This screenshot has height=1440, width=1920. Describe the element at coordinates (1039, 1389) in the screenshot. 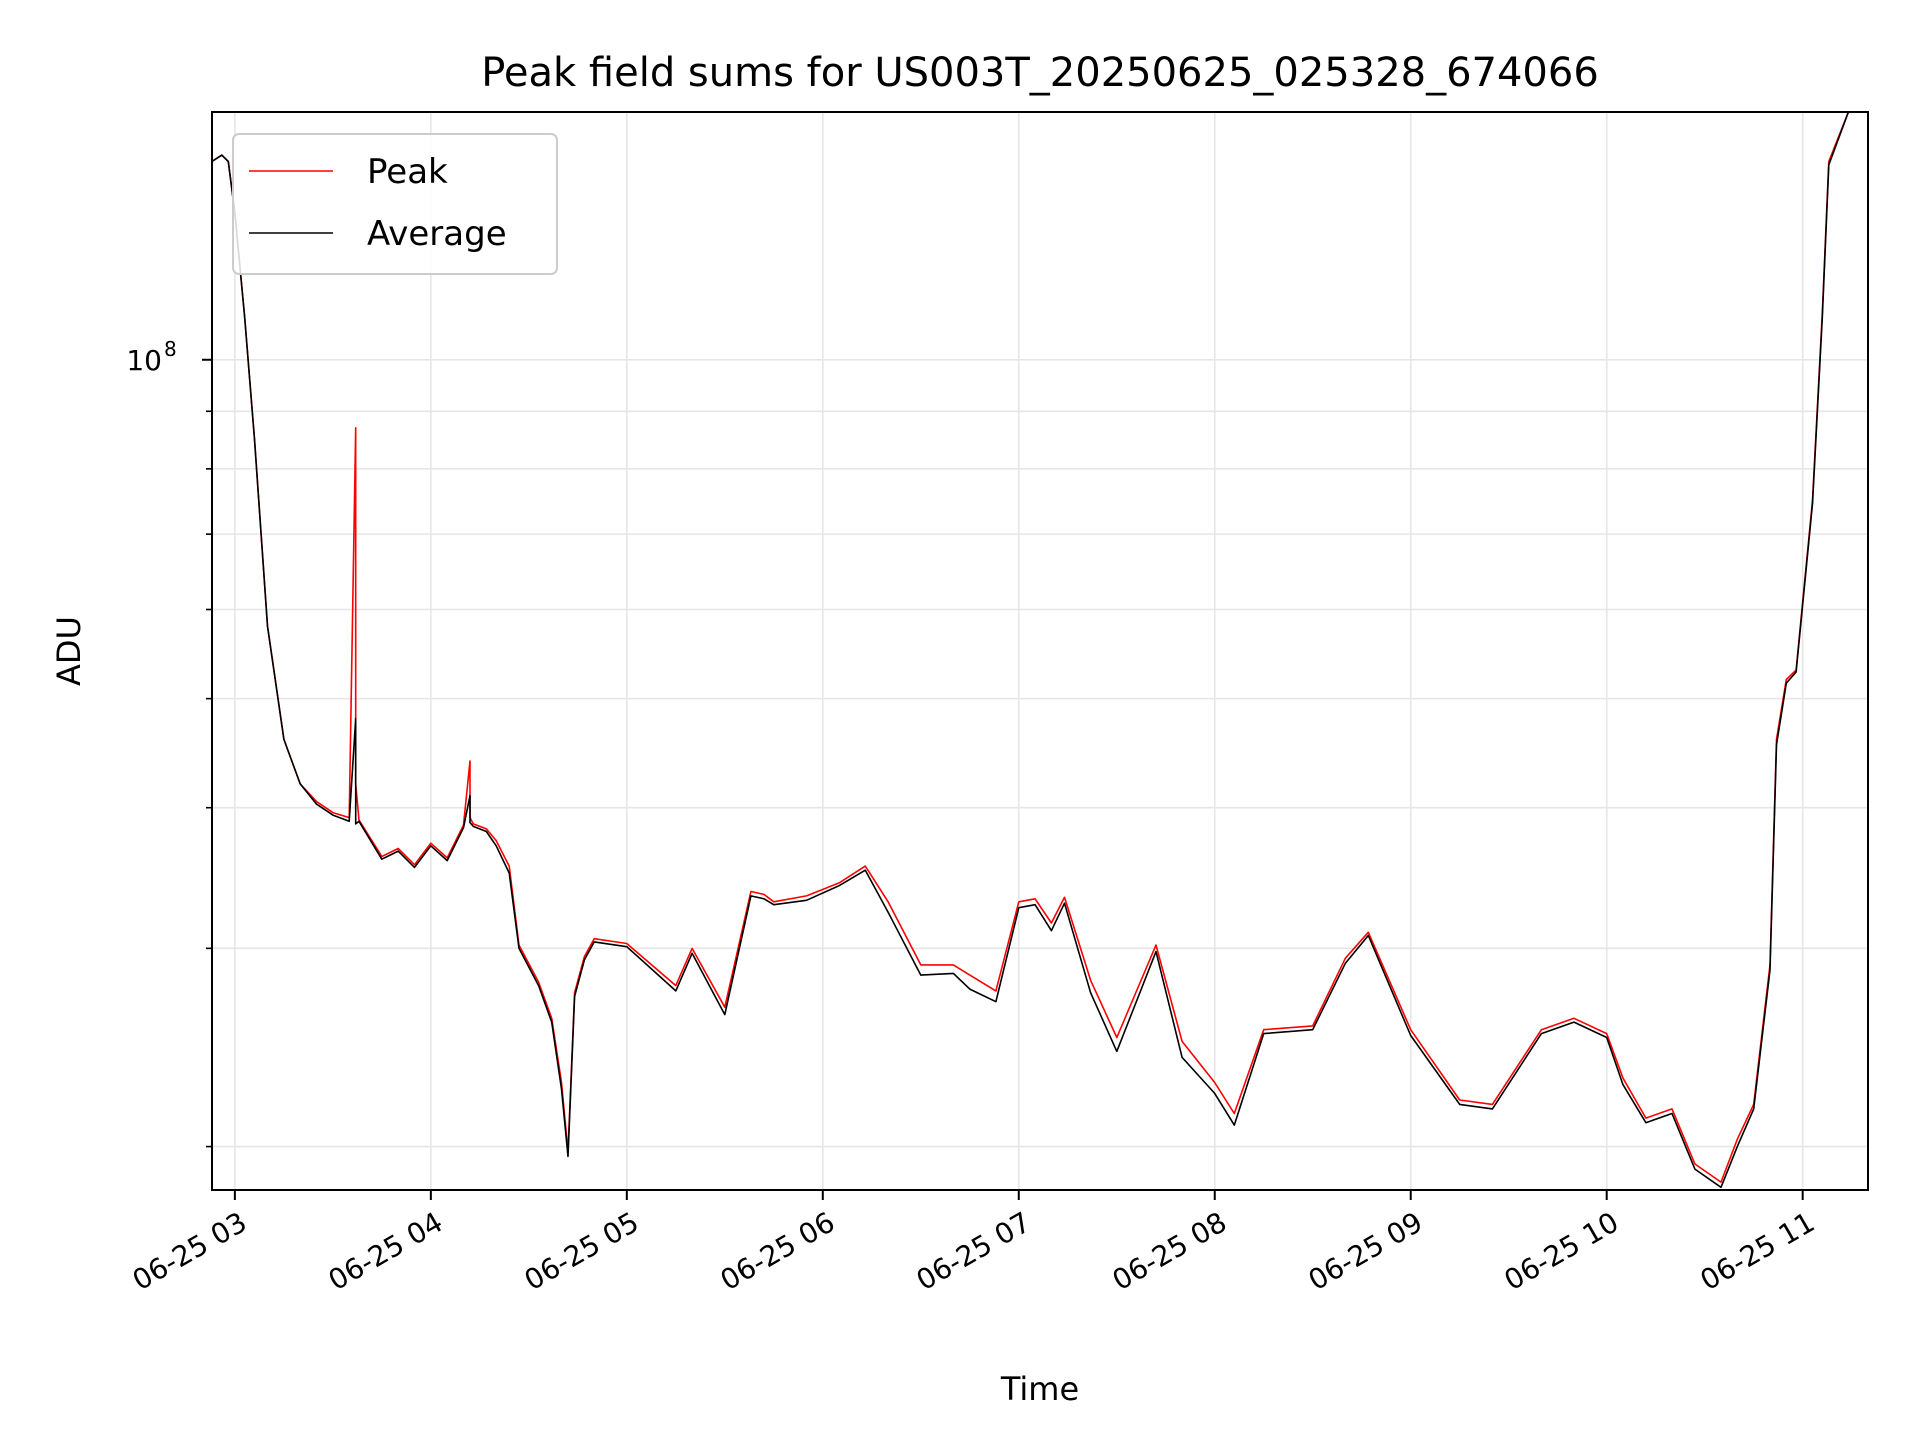

I see `x-axis-label: Time` at that location.